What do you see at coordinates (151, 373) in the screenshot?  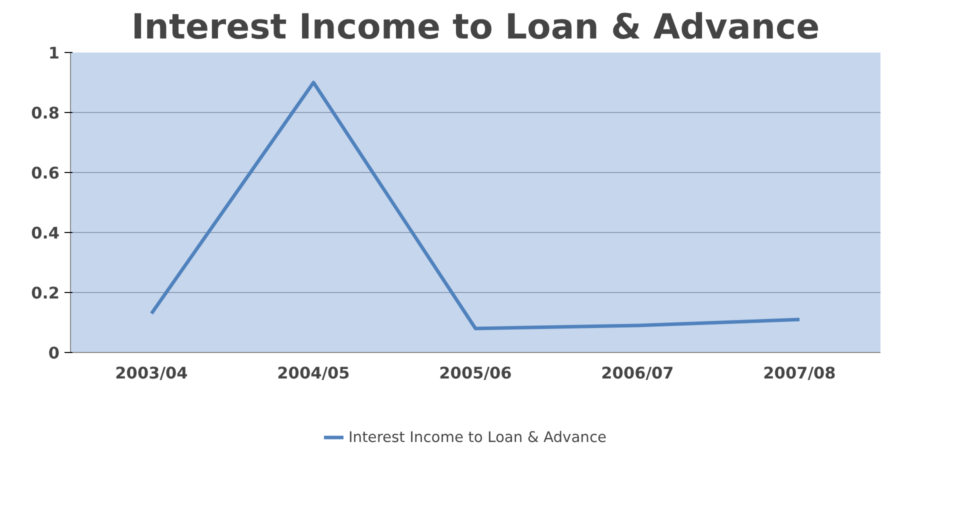 I see `x-tick-label: 2003/04` at bounding box center [151, 373].